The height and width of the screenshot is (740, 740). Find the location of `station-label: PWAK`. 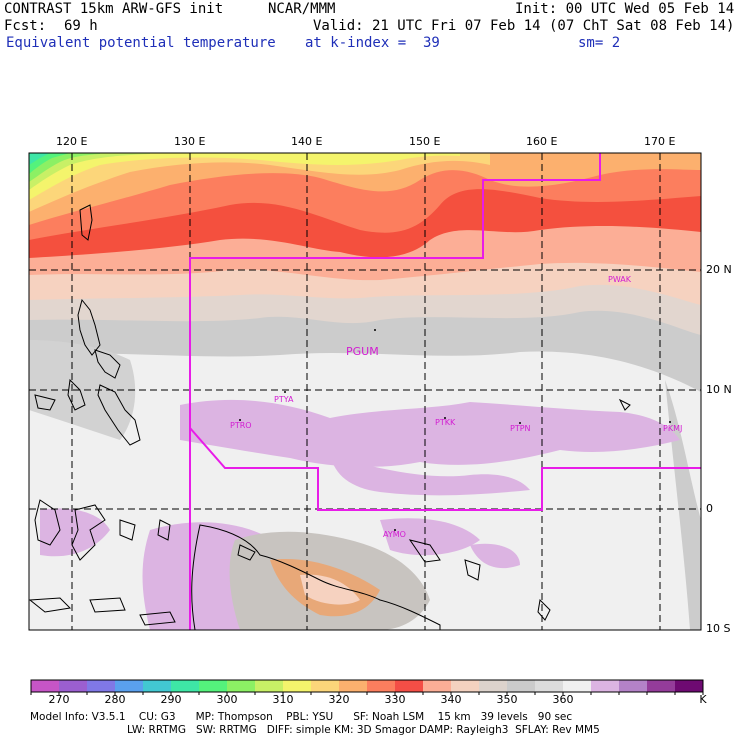

station-label: PWAK is located at coordinates (620, 279).